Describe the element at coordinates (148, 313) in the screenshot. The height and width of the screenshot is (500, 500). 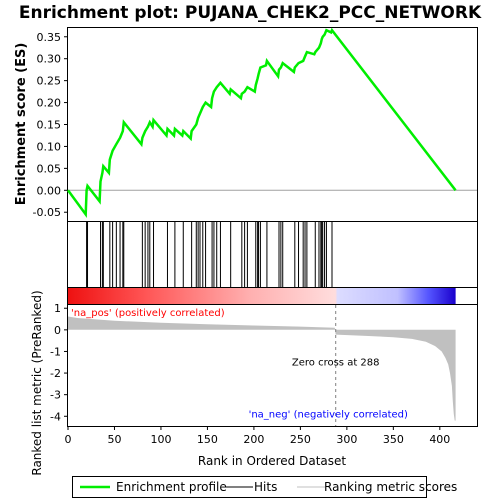
I see `positive-correlation-label: 'na_pos' (positively correlated)` at that location.